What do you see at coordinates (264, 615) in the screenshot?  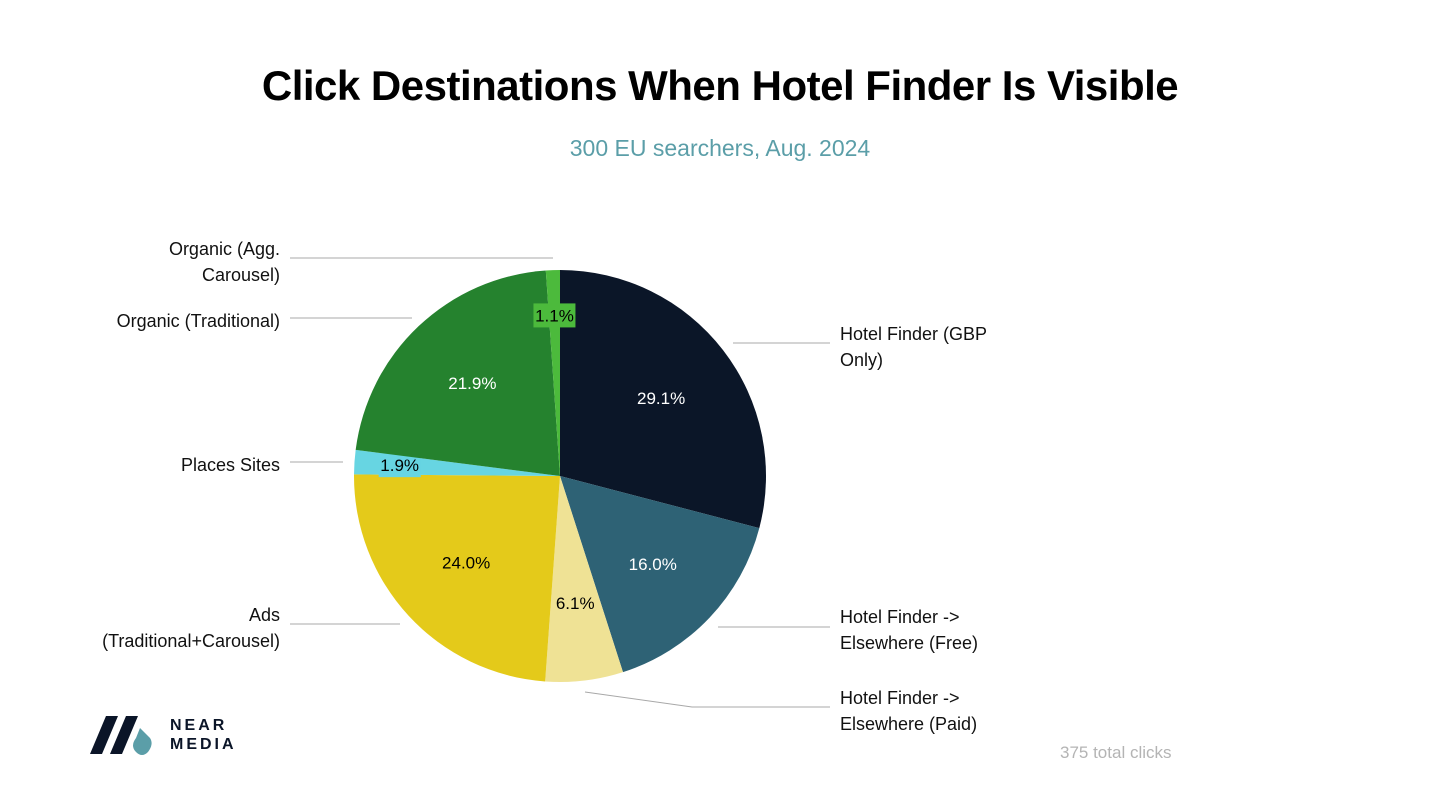 I see `category-label: Ads` at bounding box center [264, 615].